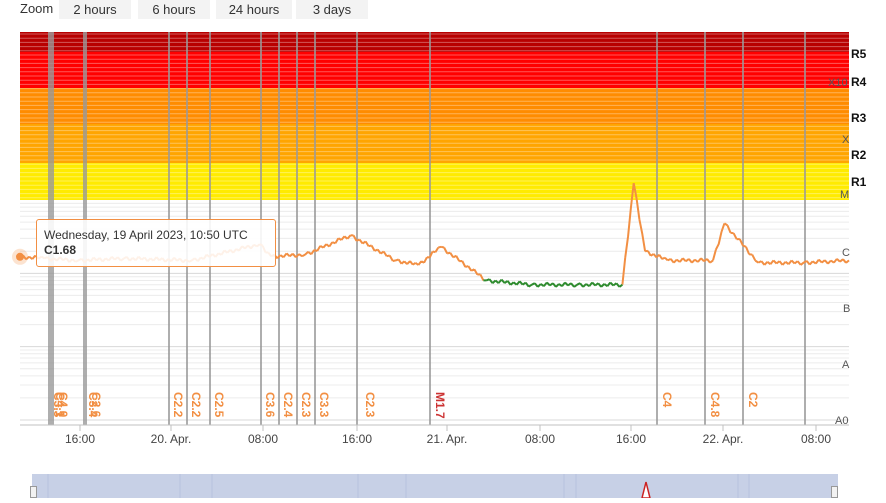 This screenshot has height=503, width=886. I want to click on class-label: X10, so click(838, 83).